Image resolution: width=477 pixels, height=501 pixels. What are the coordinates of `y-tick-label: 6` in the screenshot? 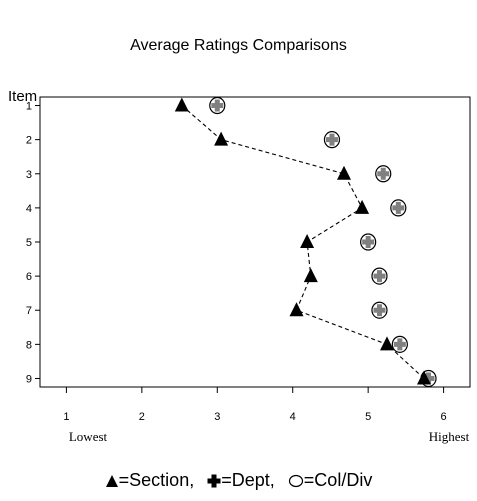 It's located at (29, 277).